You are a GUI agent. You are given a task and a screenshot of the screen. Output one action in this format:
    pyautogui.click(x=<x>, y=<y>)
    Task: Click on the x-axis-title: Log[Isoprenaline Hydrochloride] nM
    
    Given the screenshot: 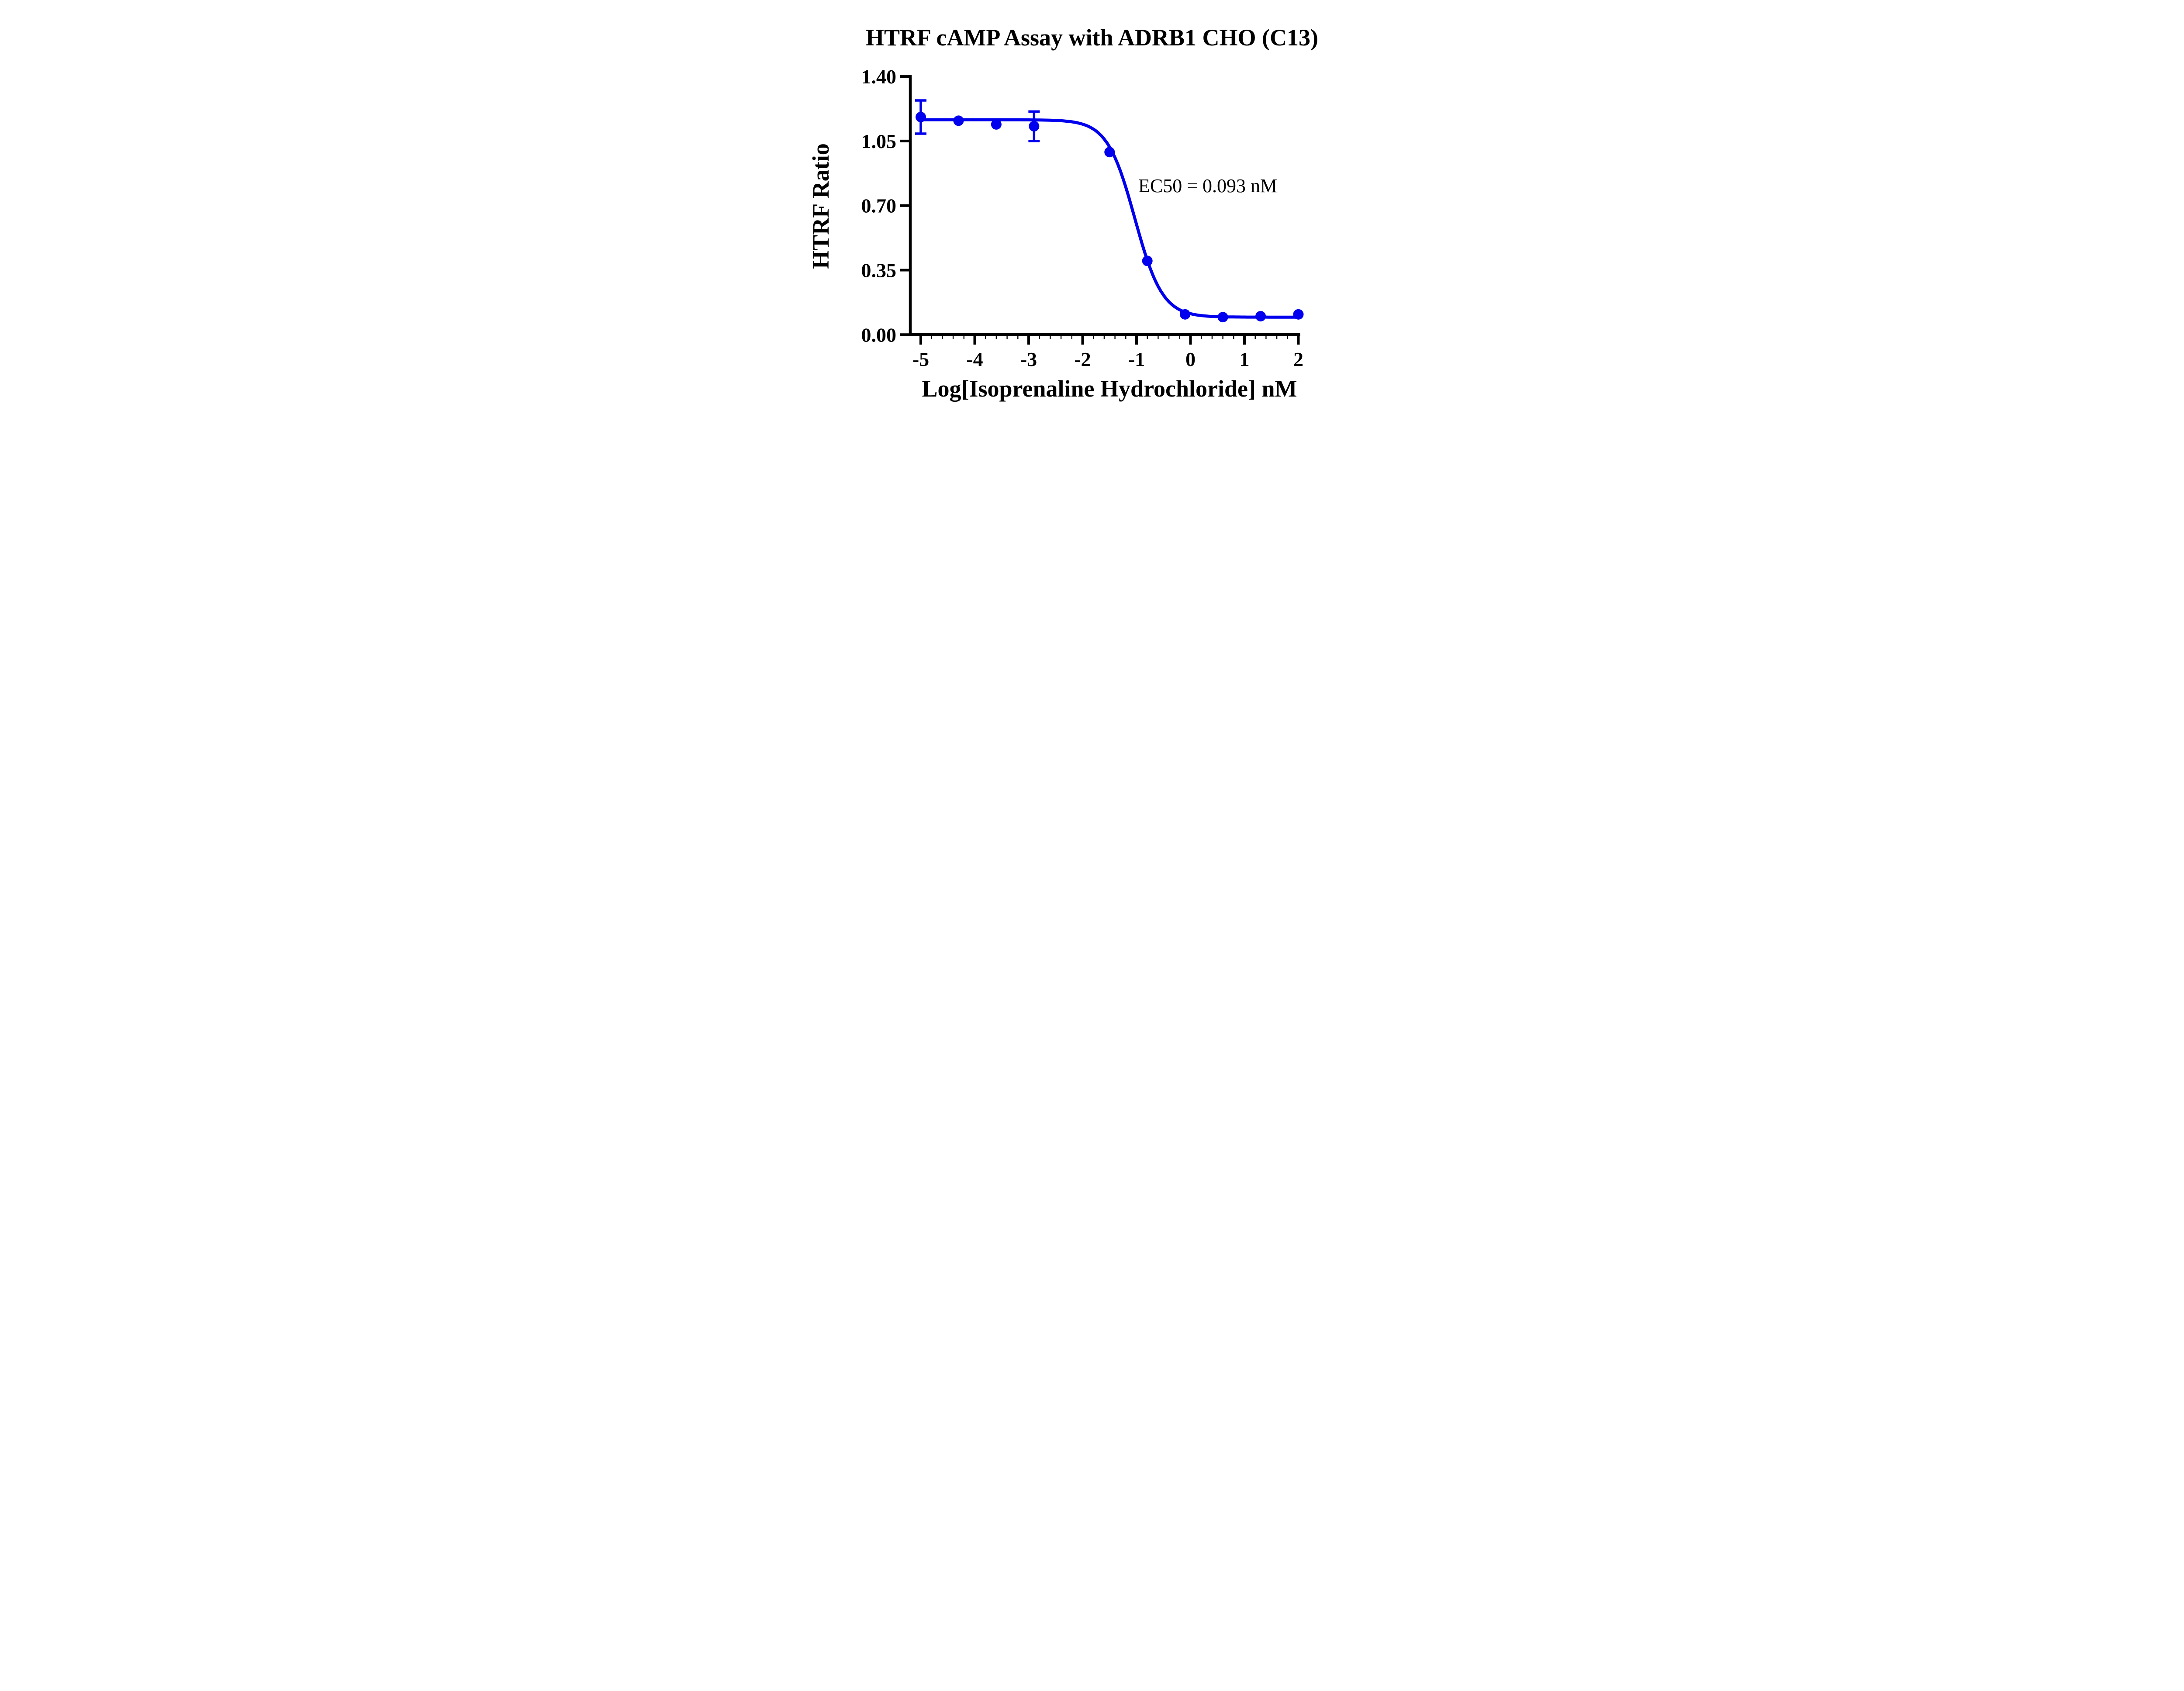 What is the action you would take?
    pyautogui.click(x=1109, y=389)
    